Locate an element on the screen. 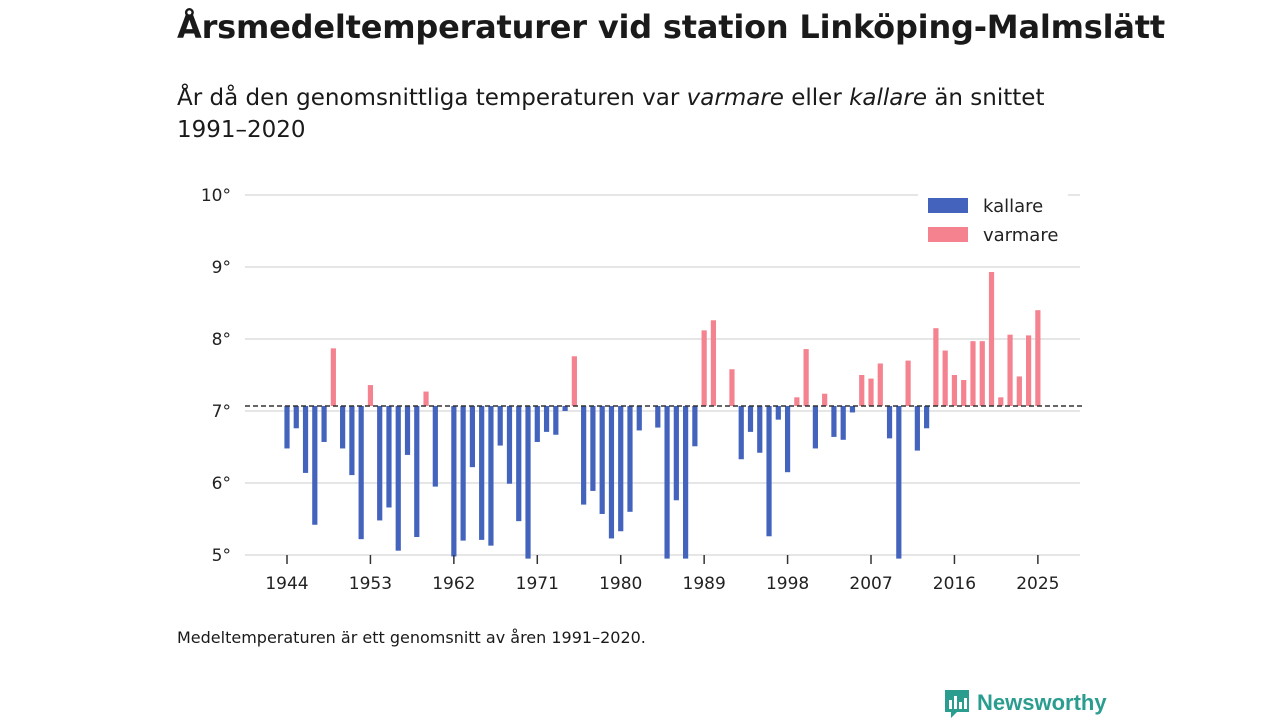 This screenshot has width=1280, height=720. y-tick-label: 10° is located at coordinates (216, 196).